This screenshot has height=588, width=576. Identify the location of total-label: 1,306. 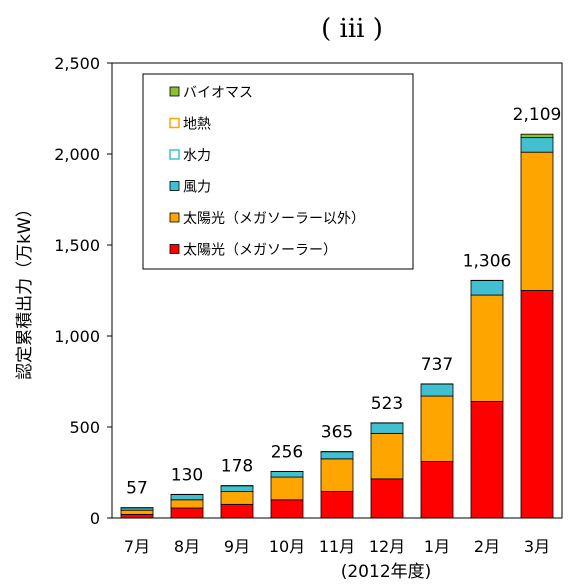
(487, 261).